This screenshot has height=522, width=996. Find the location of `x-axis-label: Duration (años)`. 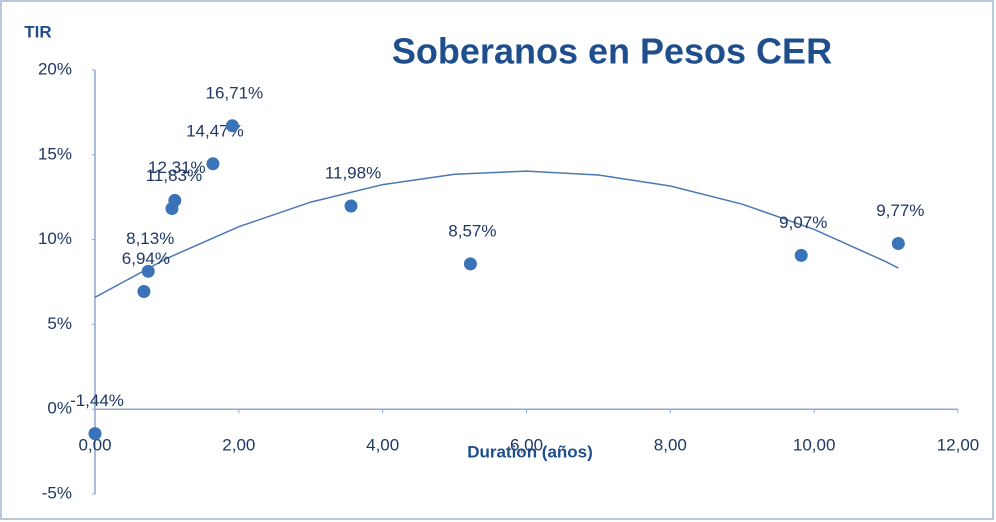

x-axis-label: Duration (años) is located at coordinates (530, 451).